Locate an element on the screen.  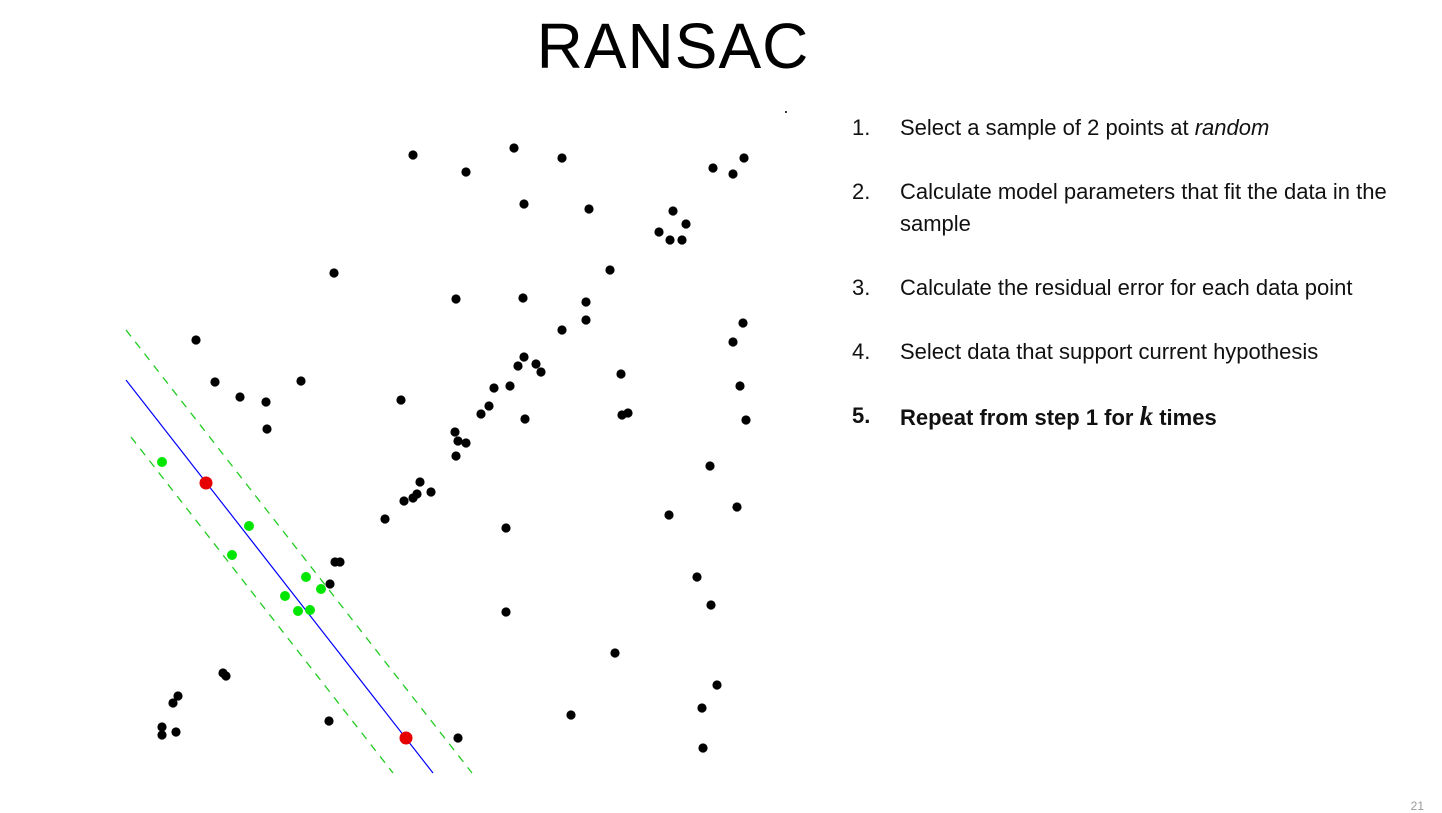
step-text: Select a sample of 2 points at random is located at coordinates (1166, 128).